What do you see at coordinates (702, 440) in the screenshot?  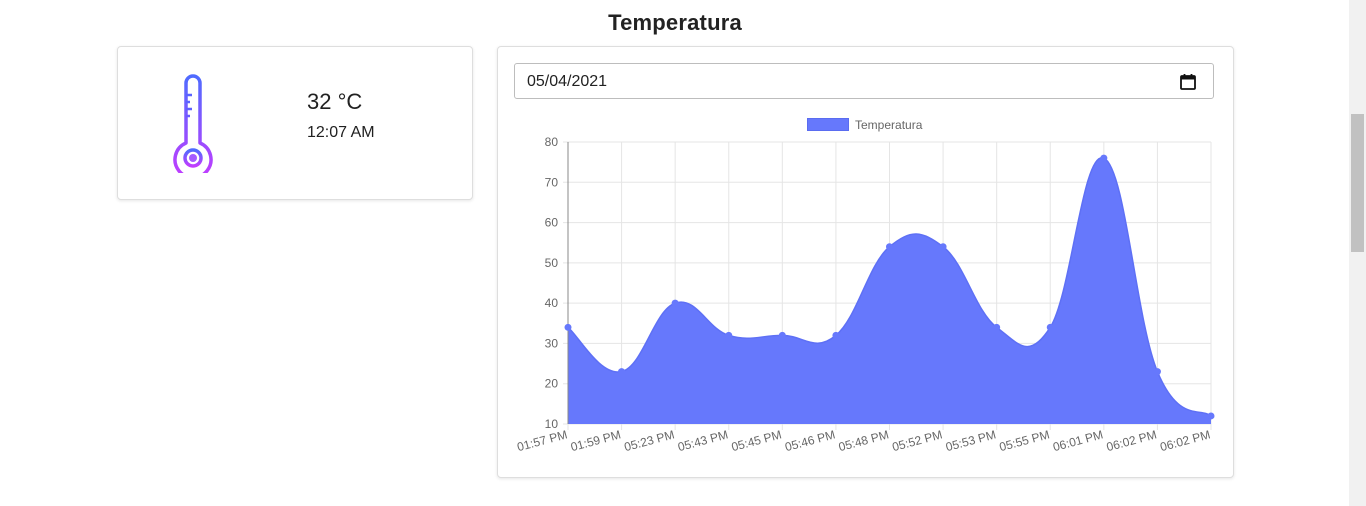 I see `x-tick-label: 05:43 PM` at bounding box center [702, 440].